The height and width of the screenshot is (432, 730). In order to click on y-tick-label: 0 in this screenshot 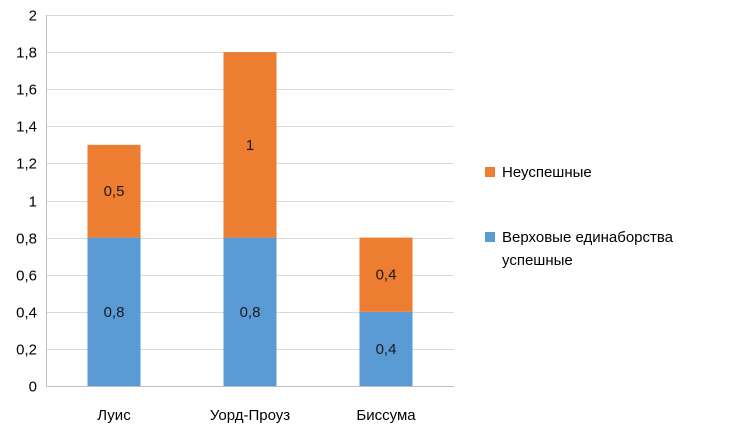, I will do `click(33, 387)`.